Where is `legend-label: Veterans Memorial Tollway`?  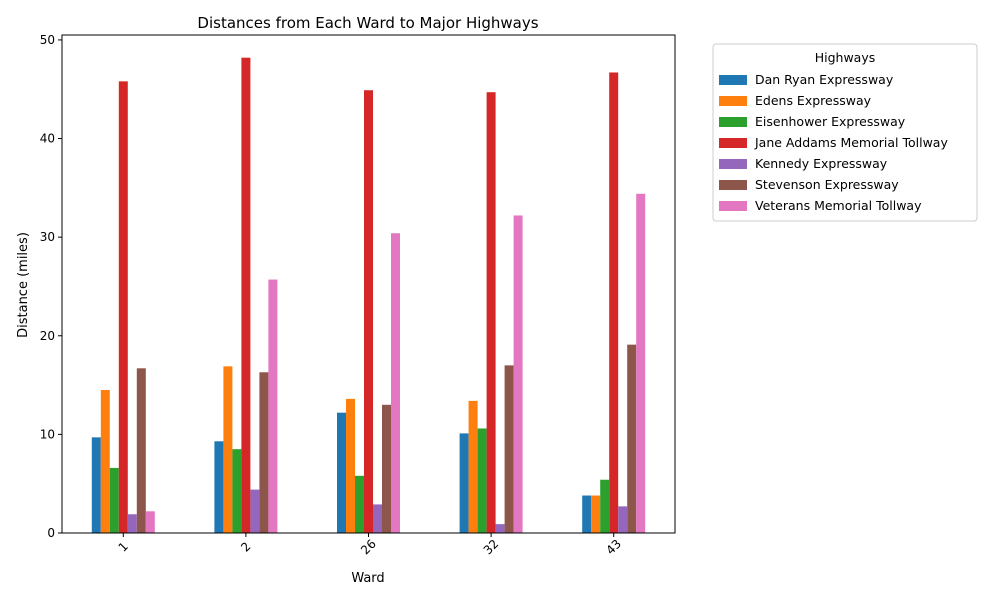
legend-label: Veterans Memorial Tollway is located at coordinates (838, 205).